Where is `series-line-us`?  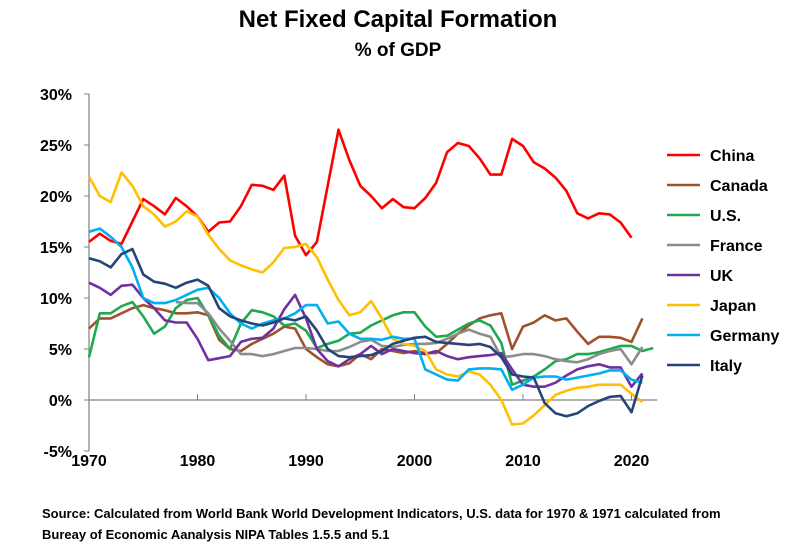 series-line-us is located at coordinates (370, 341).